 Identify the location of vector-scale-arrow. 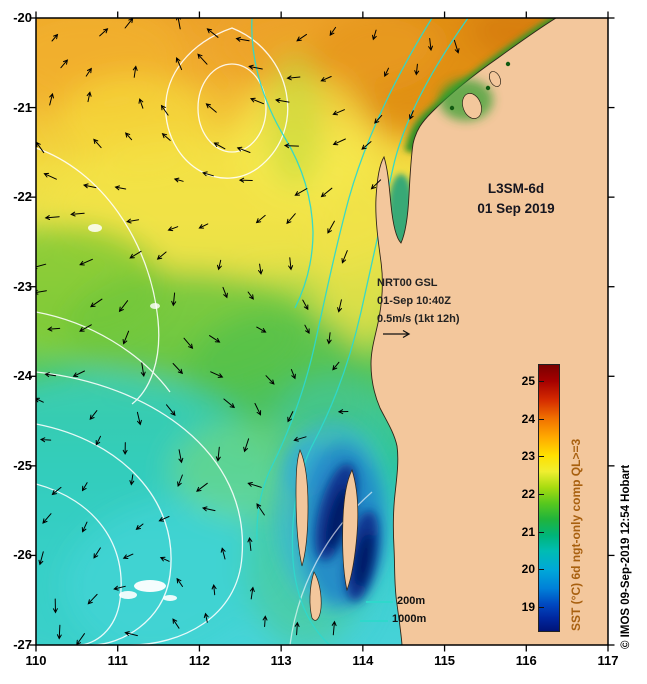
(397, 334).